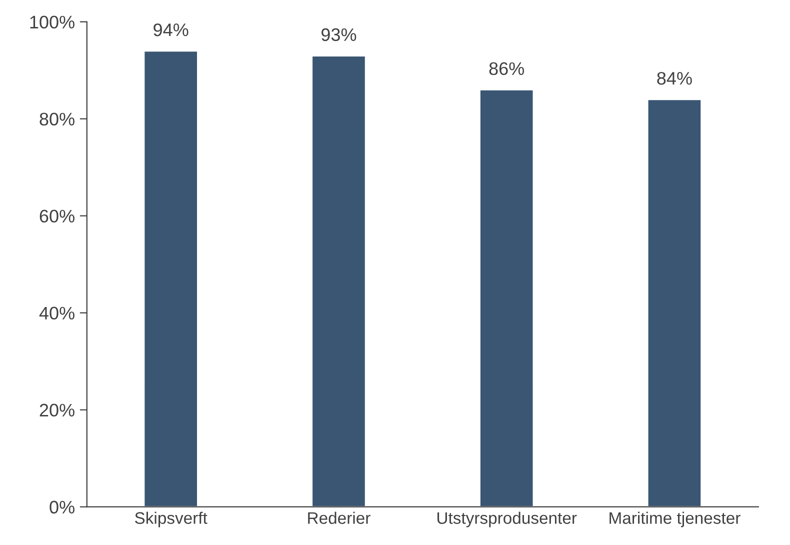  Describe the element at coordinates (57, 119) in the screenshot. I see `y-tick-label: 80%` at that location.